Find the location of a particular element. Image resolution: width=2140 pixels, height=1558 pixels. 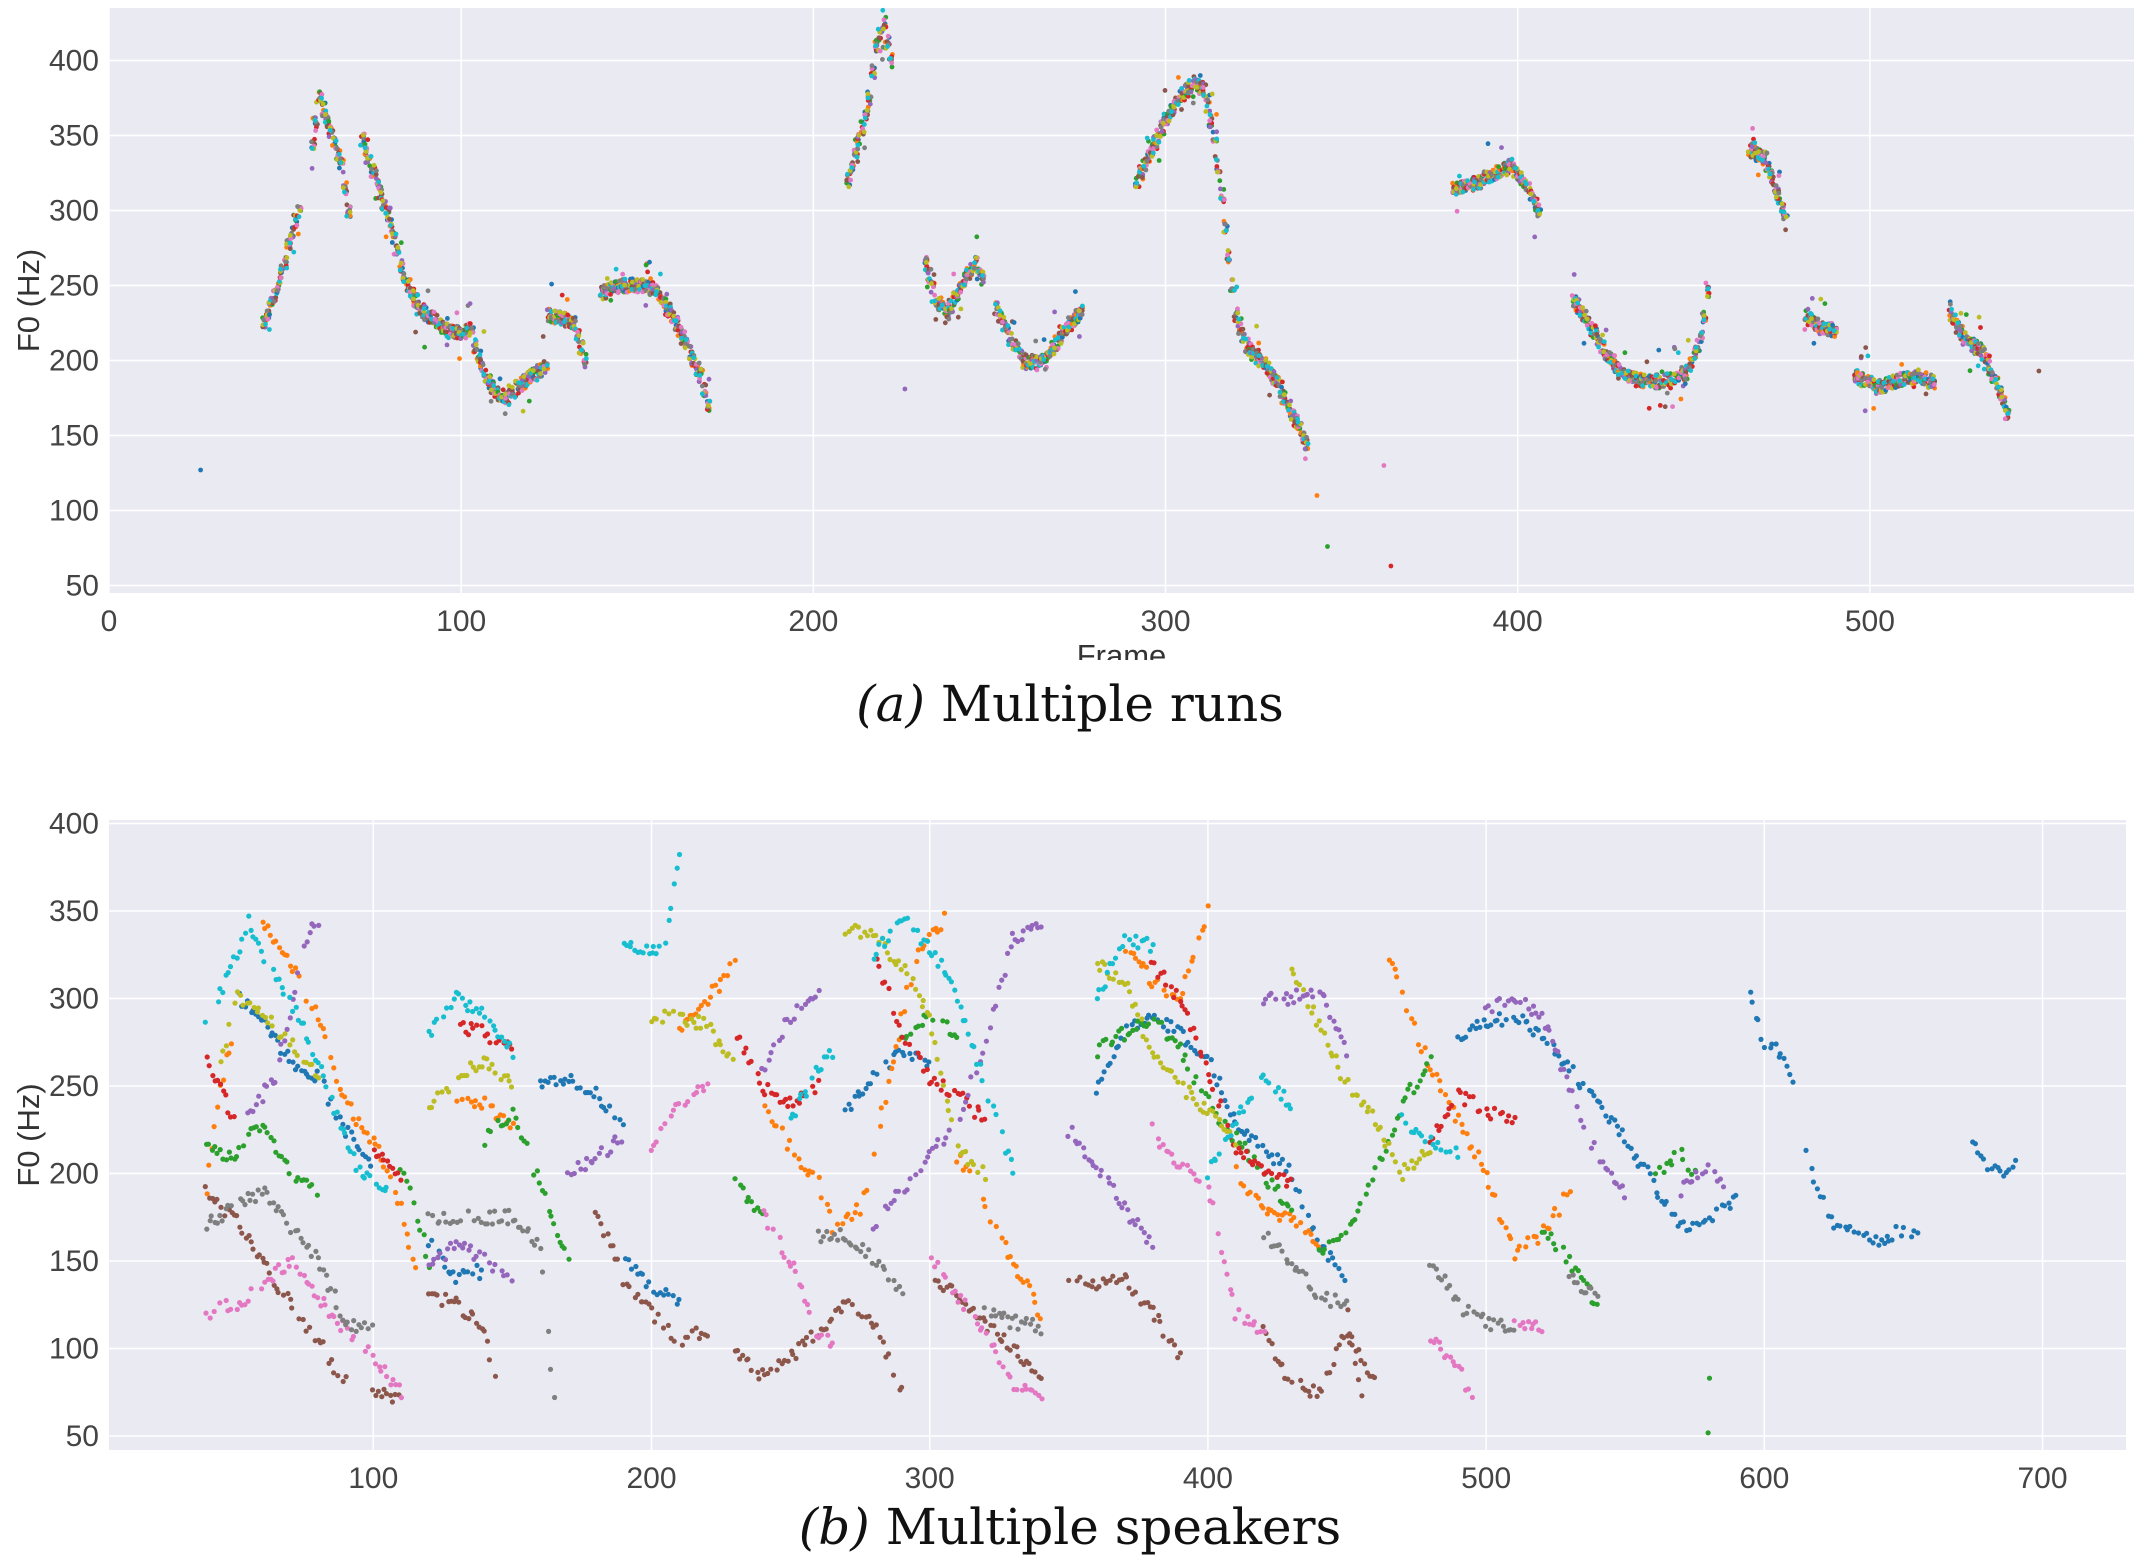

chart-a-xtick-0: 0 is located at coordinates (109, 621).